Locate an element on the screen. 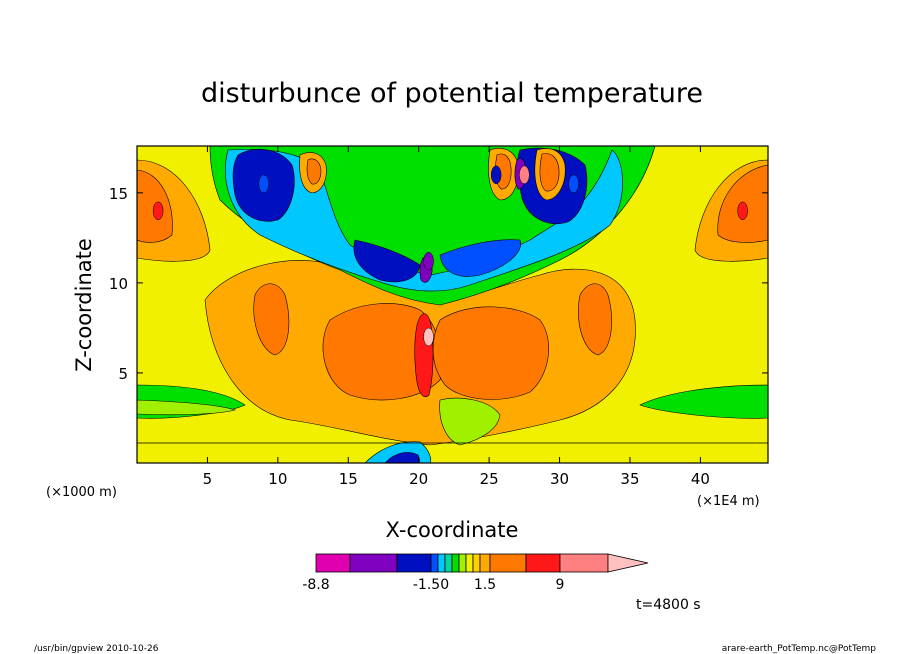  footer-left: /usr/bin/gpview 2010-10-26 is located at coordinates (96, 649).